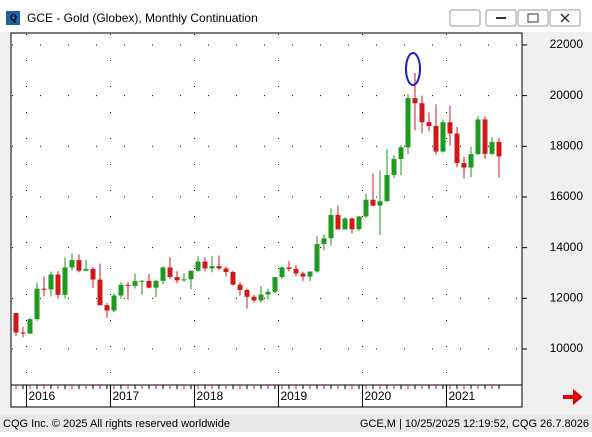  I want to click on y-tick-label: 10000, so click(567, 348).